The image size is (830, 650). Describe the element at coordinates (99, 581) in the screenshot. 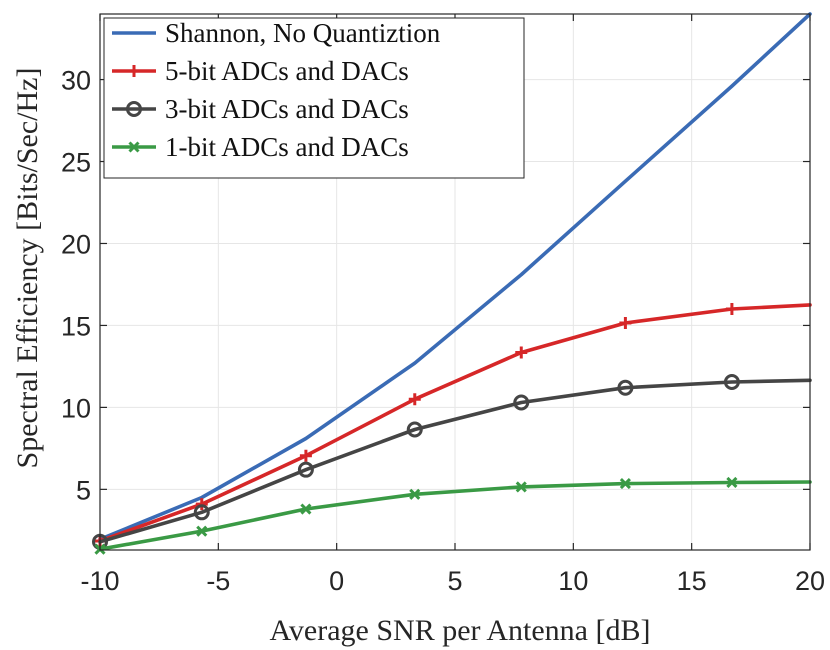

I see `x-tick-label: -10` at that location.